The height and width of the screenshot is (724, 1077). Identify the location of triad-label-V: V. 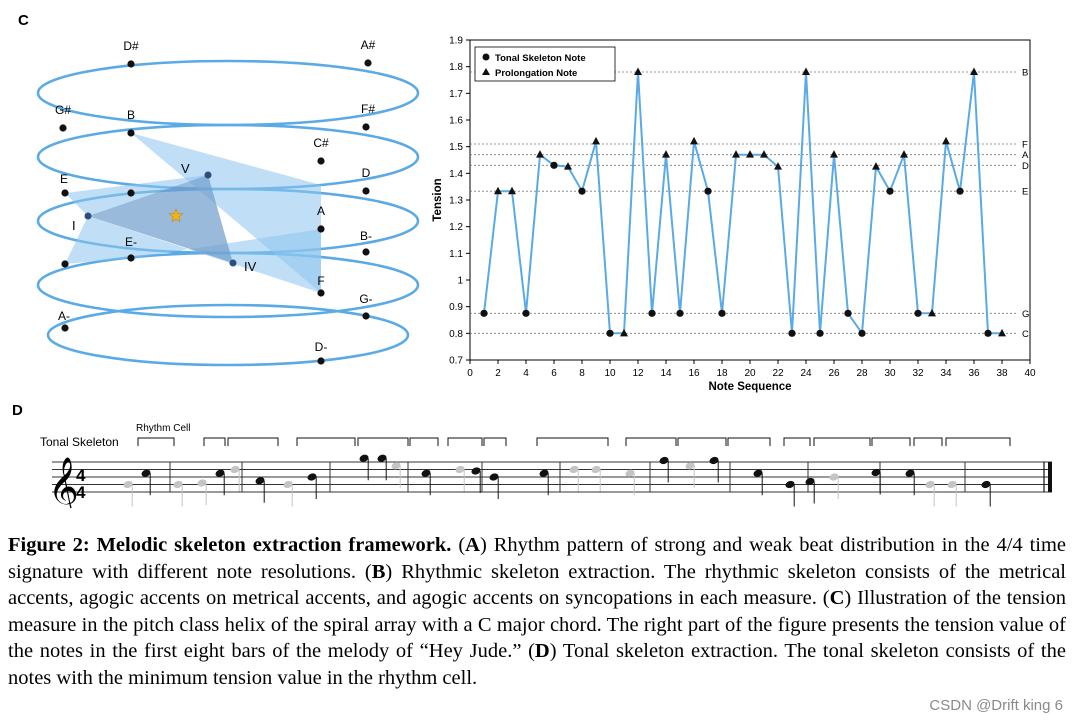
(185, 168).